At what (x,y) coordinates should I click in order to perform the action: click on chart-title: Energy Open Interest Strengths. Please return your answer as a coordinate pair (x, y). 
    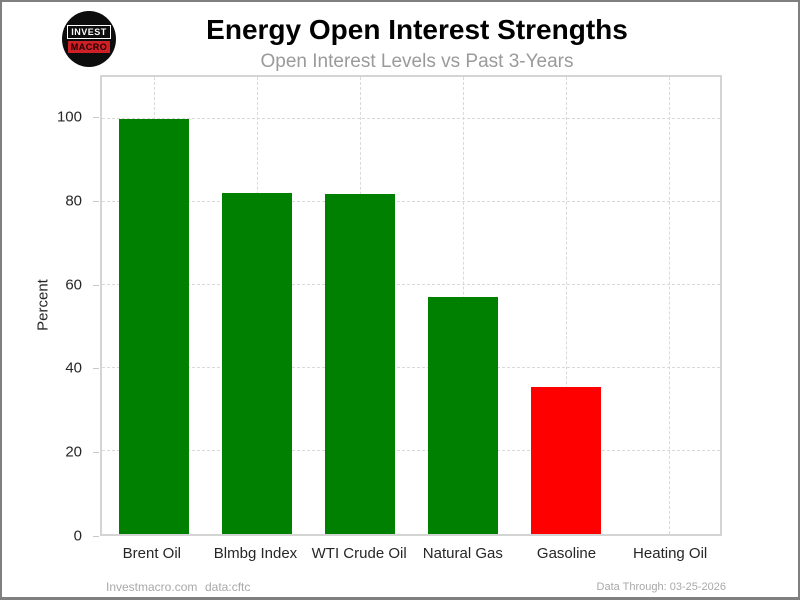
    Looking at the image, I should click on (417, 29).